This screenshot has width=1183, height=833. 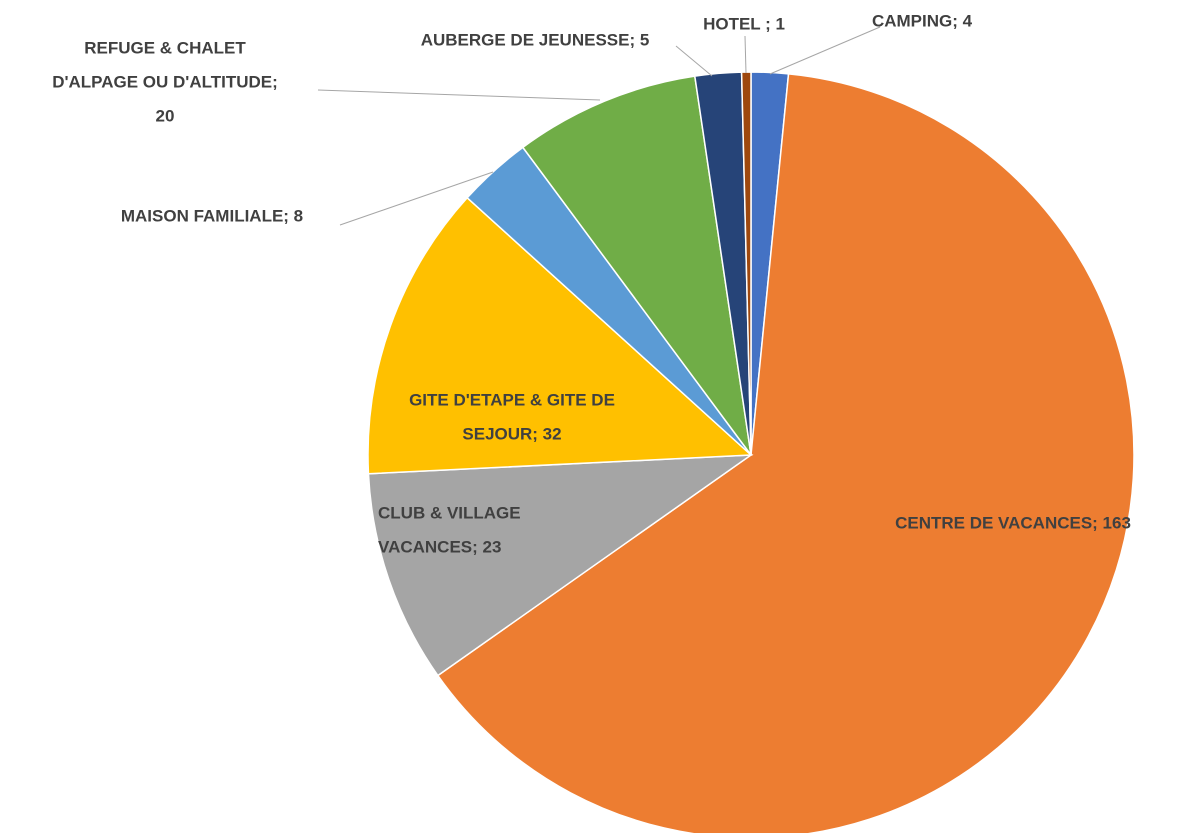 What do you see at coordinates (165, 115) in the screenshot?
I see `data-label: 20` at bounding box center [165, 115].